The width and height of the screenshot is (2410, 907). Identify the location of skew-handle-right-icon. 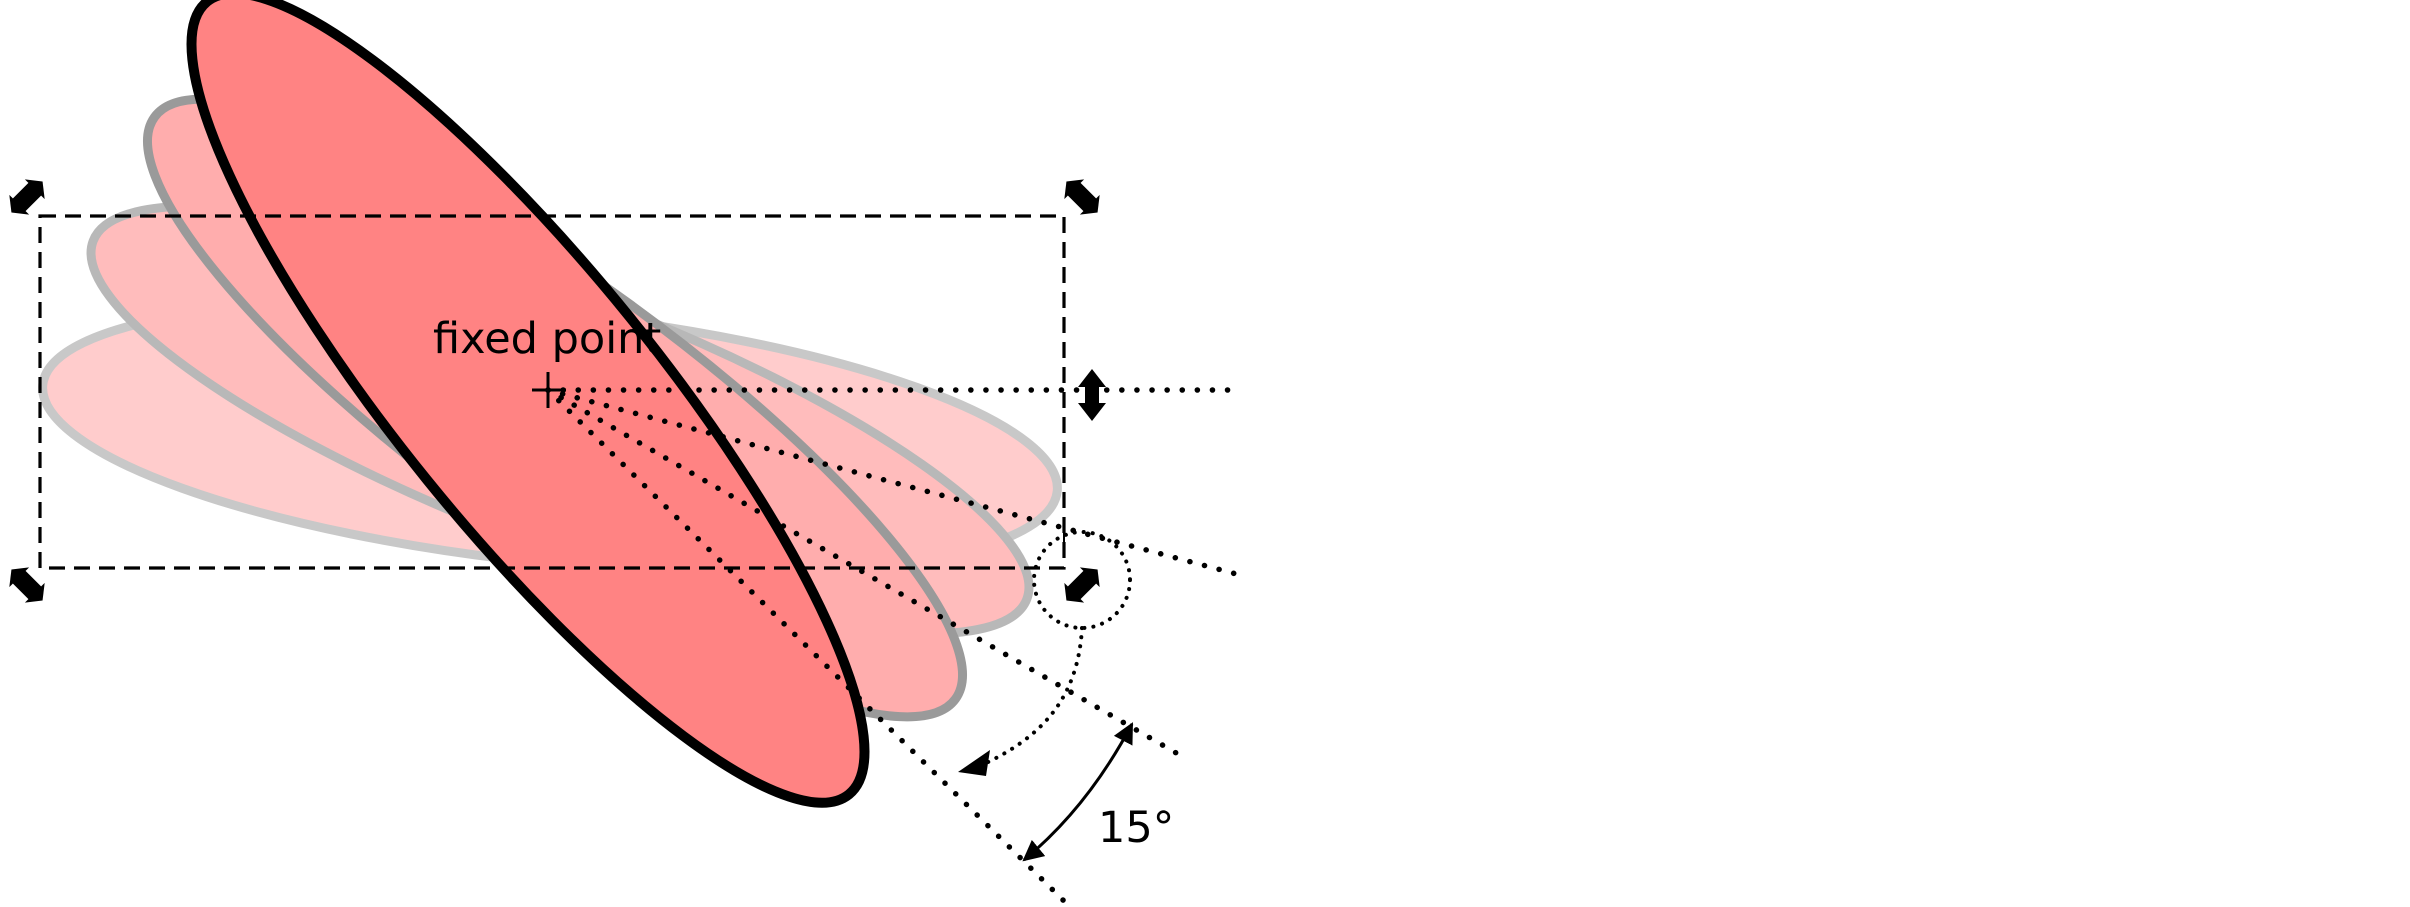
(1092, 395).